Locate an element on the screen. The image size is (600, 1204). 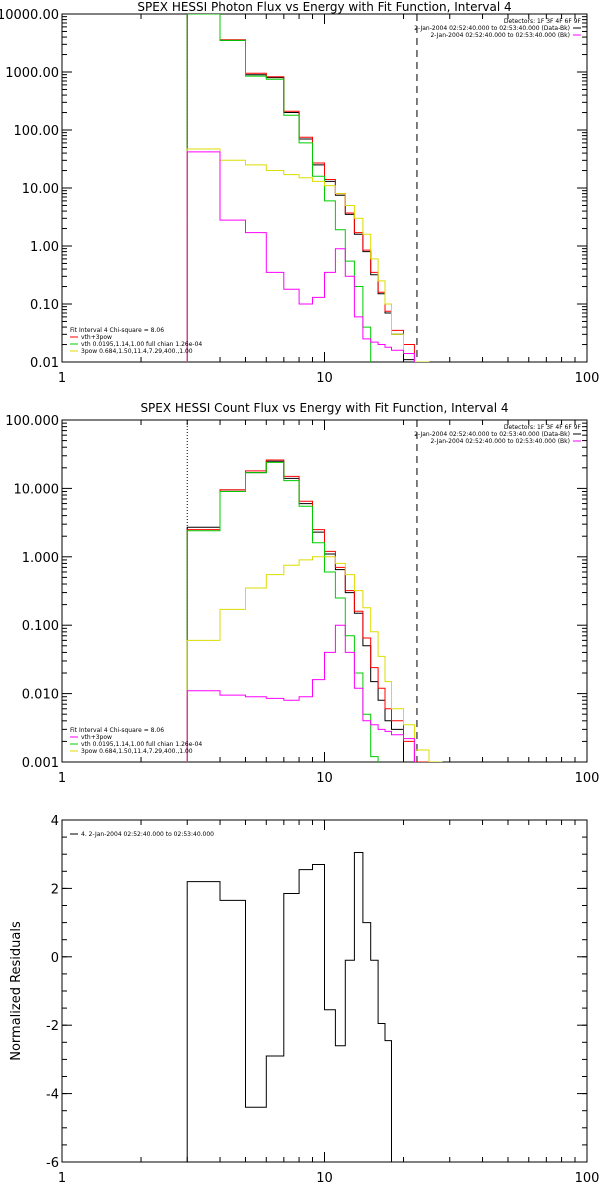
y-tick-label: 100.000 is located at coordinates (32, 421).